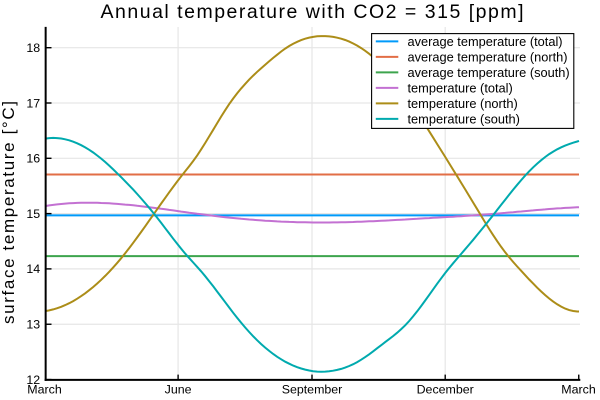  What do you see at coordinates (178, 390) in the screenshot?
I see `svg-text: June` at bounding box center [178, 390].